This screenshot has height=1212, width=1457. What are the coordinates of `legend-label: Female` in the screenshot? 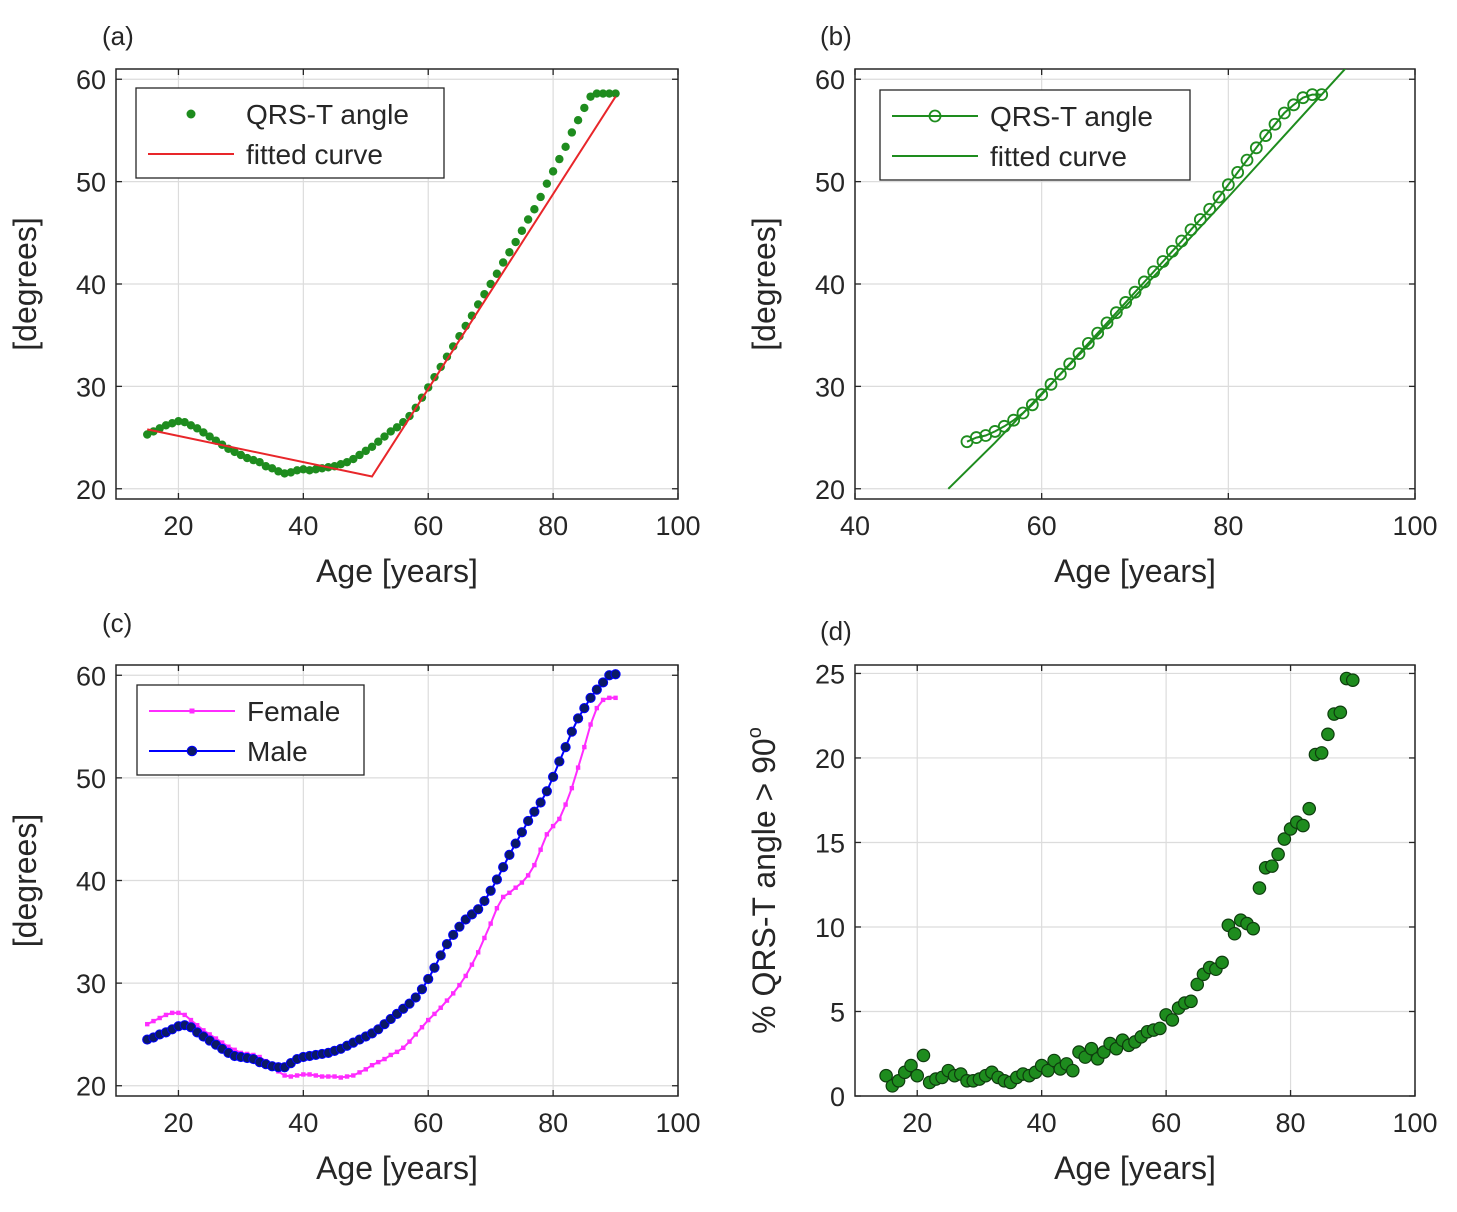 It's located at (293, 711).